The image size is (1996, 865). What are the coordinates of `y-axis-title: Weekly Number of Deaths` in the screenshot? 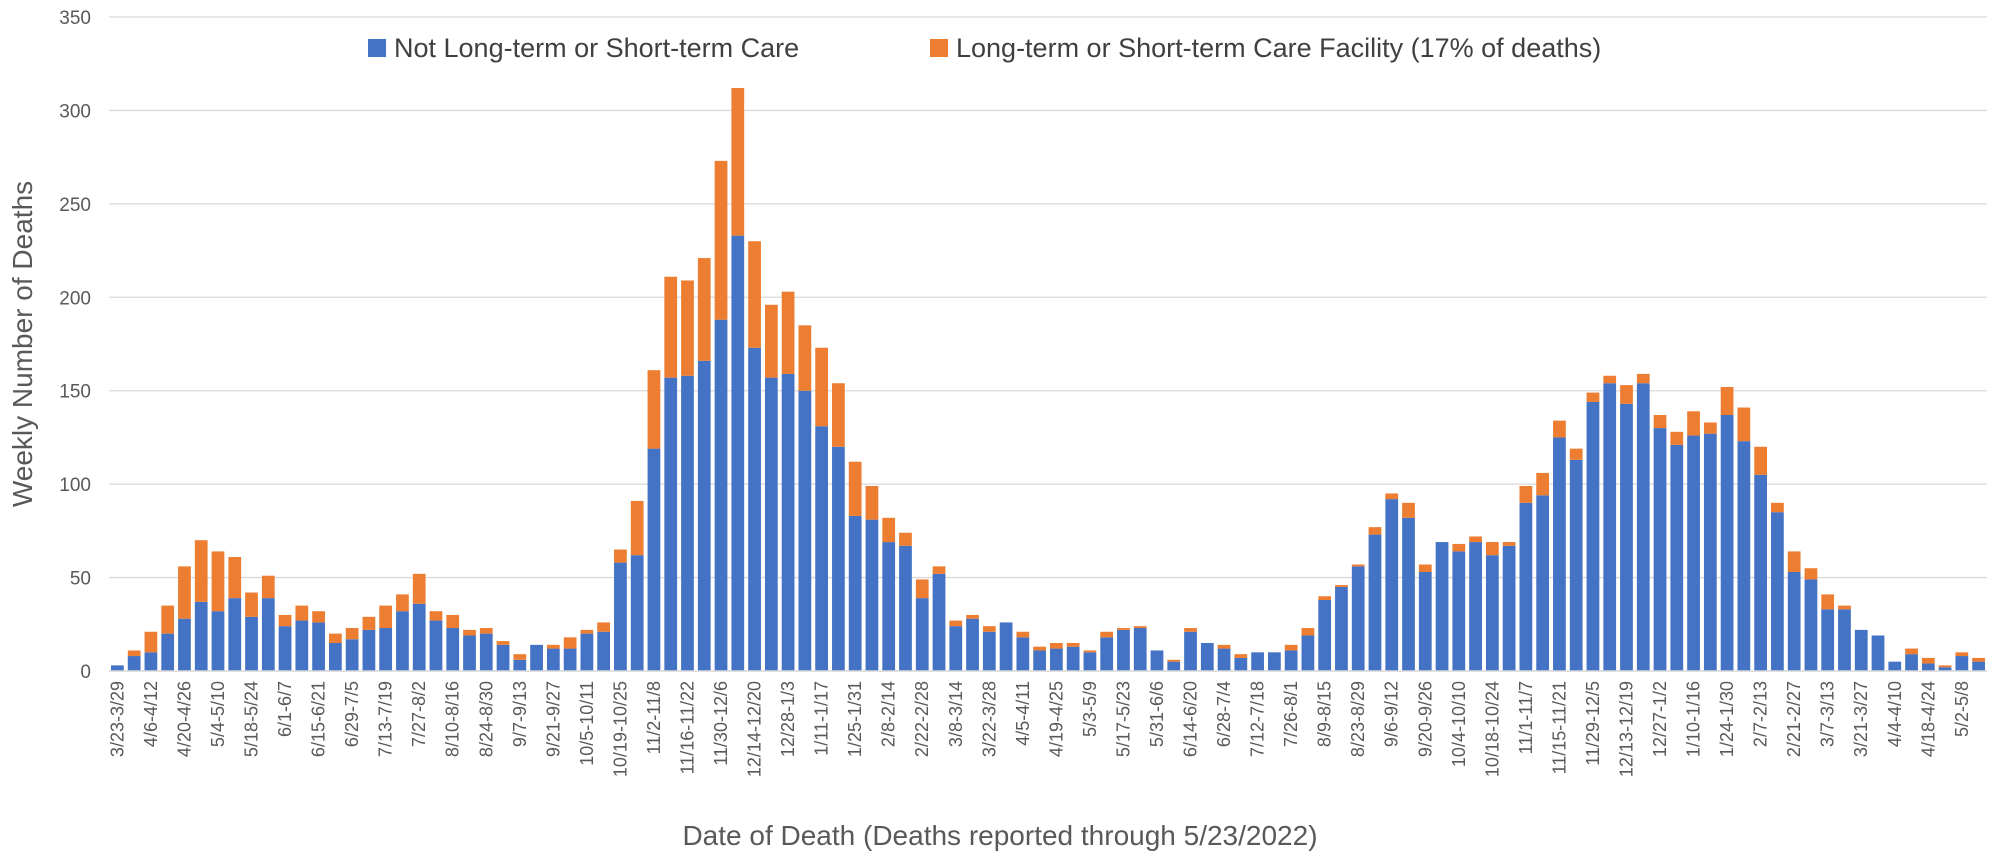 It's located at (22, 344).